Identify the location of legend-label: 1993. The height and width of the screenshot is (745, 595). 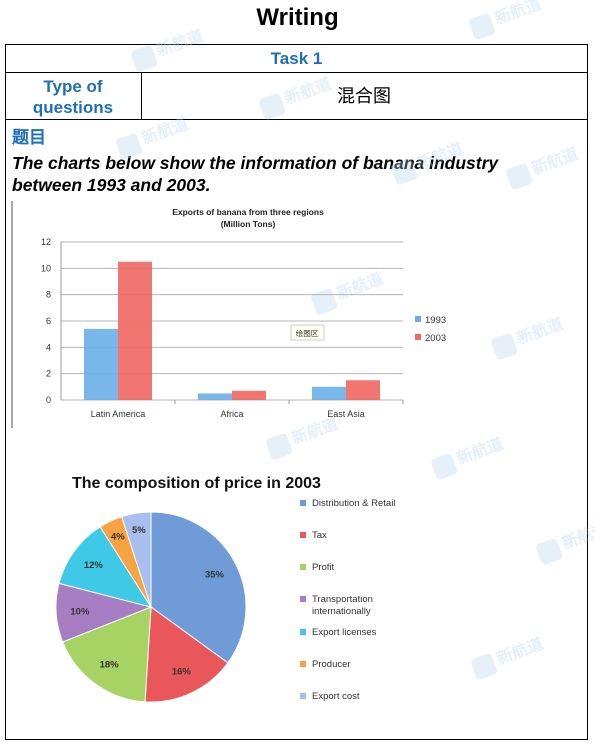
(435, 320).